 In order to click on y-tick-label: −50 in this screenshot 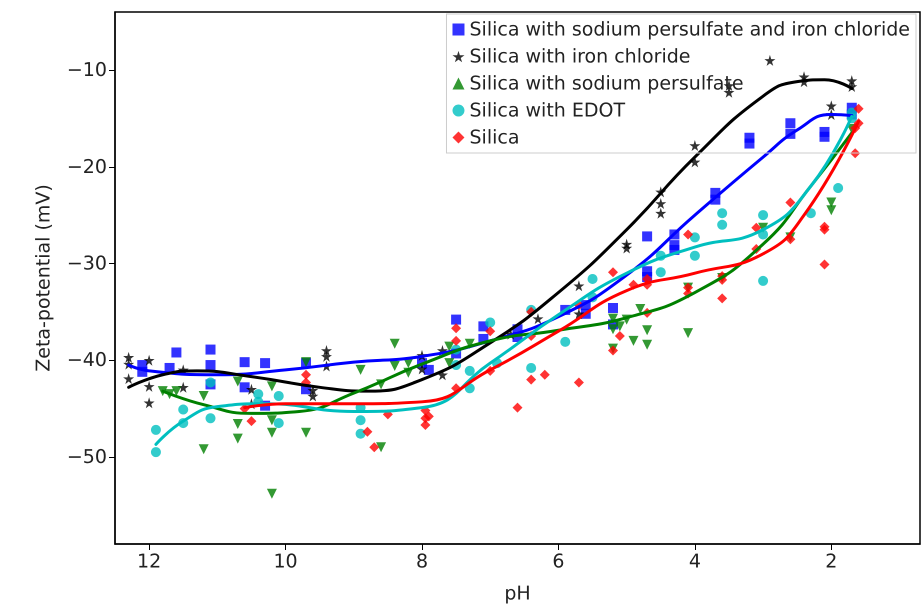, I will do `click(86, 457)`.